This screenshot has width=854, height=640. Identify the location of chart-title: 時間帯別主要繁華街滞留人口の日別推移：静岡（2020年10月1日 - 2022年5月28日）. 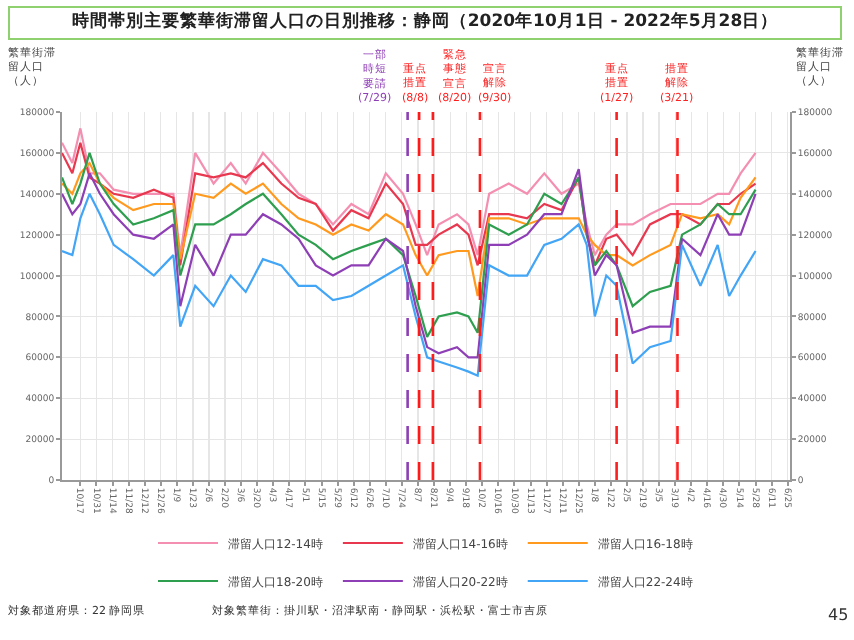
(425, 23).